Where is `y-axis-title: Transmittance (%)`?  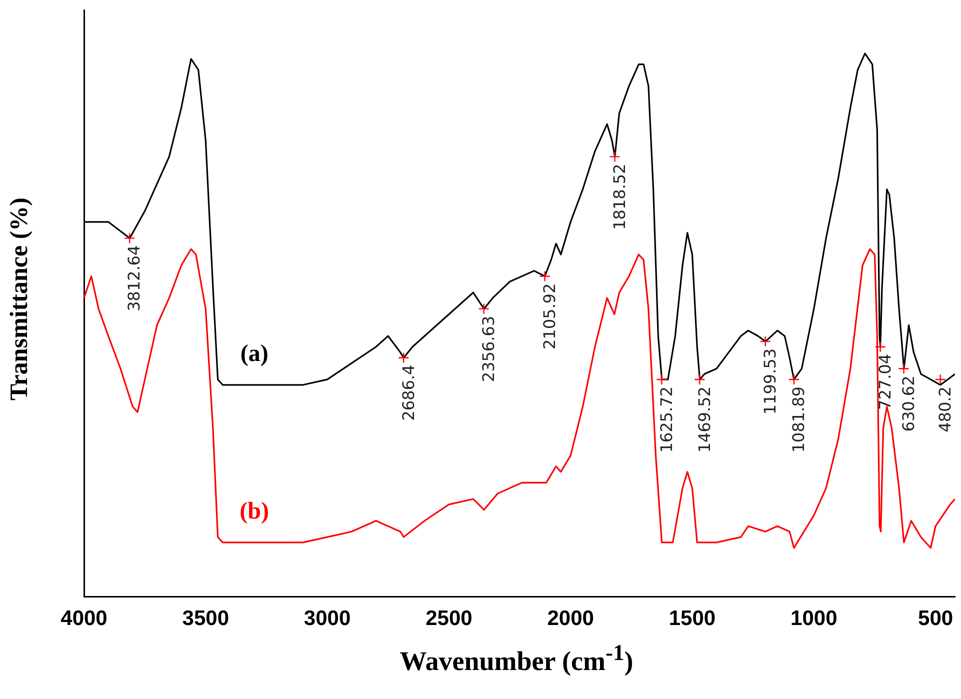 y-axis-title: Transmittance (%) is located at coordinates (20, 299).